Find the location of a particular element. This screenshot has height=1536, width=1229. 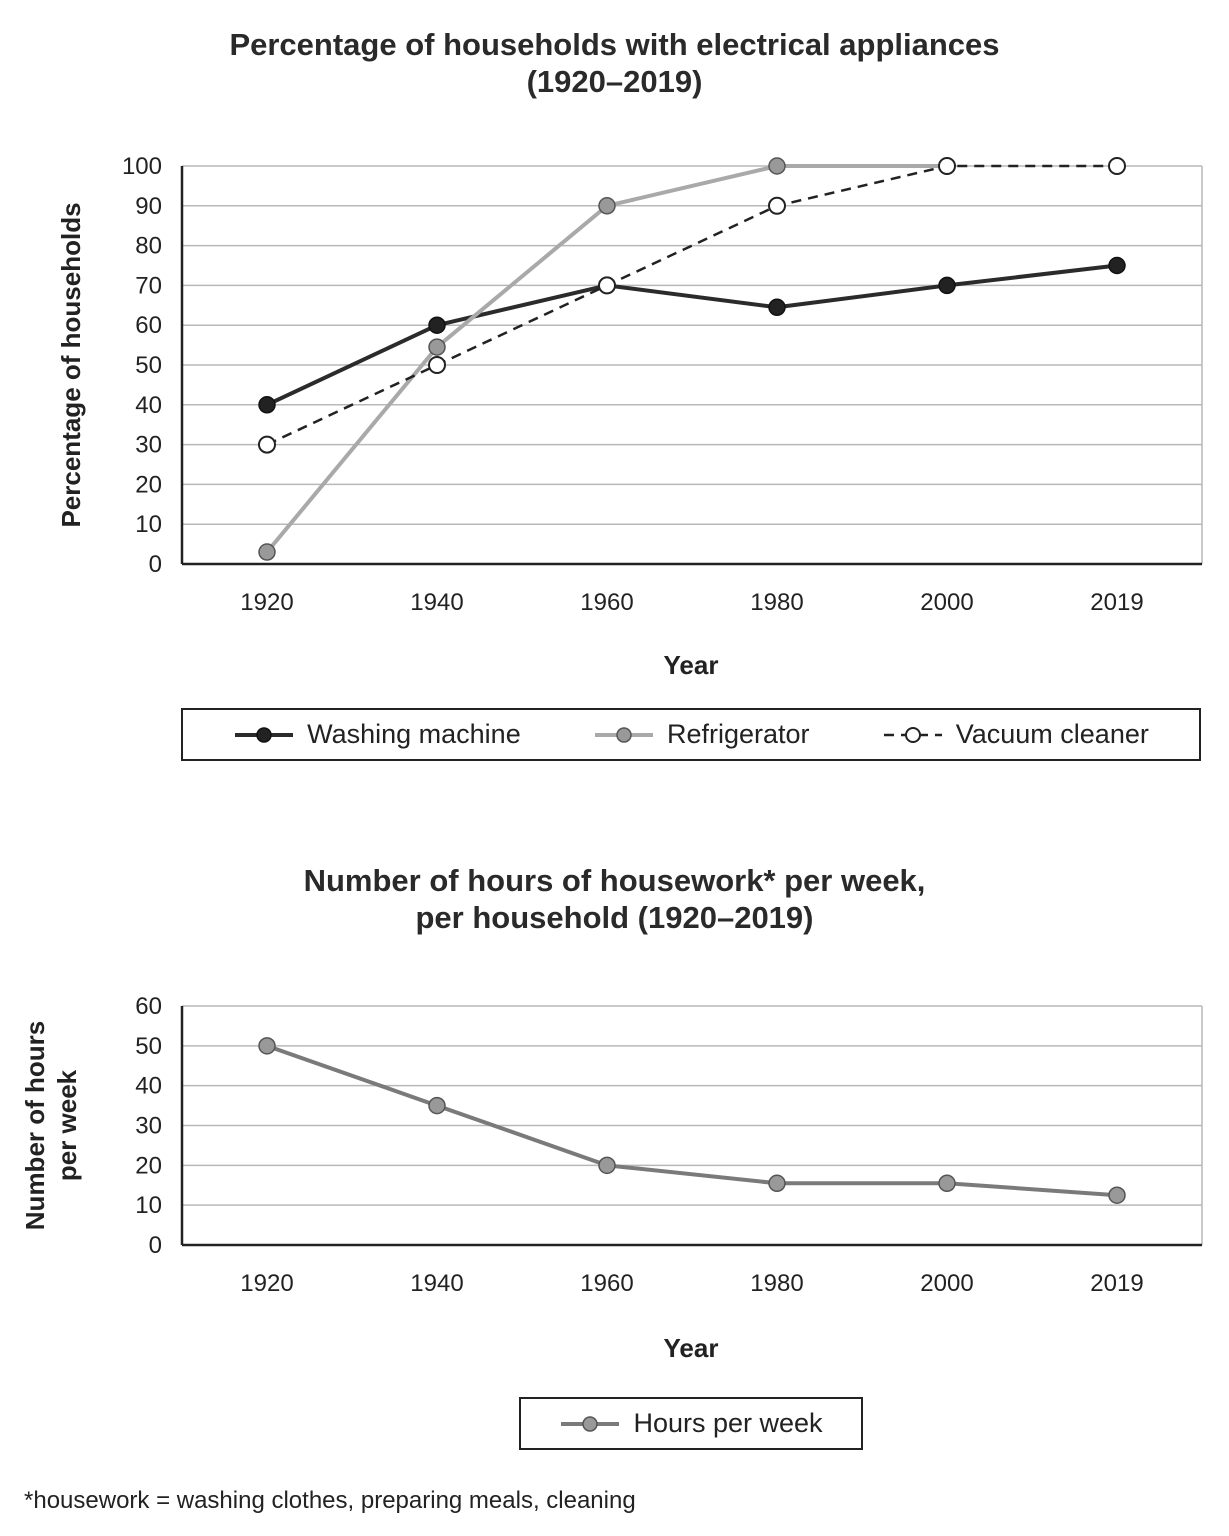

series-line-vacuum-cleaner is located at coordinates (691, 305).